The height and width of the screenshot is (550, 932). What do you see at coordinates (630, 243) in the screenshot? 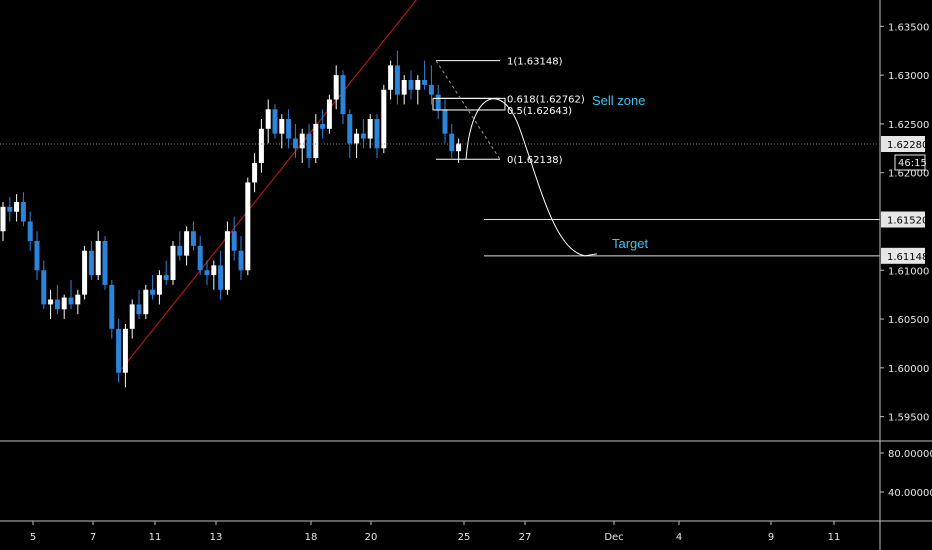
I see `target-label: Target` at bounding box center [630, 243].